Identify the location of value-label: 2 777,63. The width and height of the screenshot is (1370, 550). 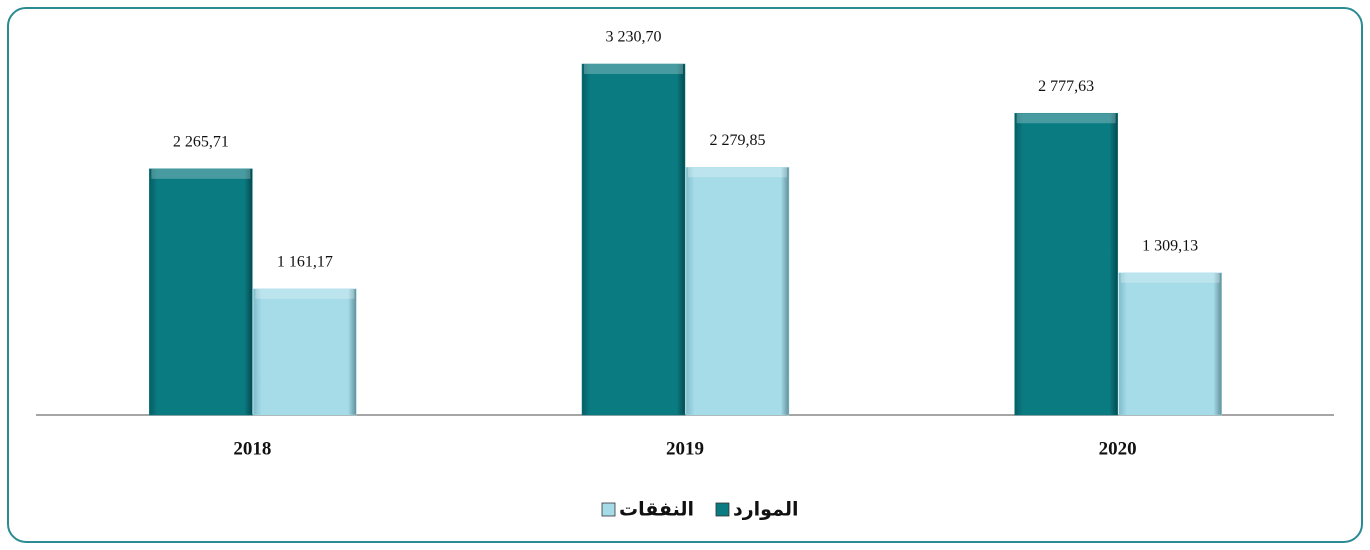
(1066, 86).